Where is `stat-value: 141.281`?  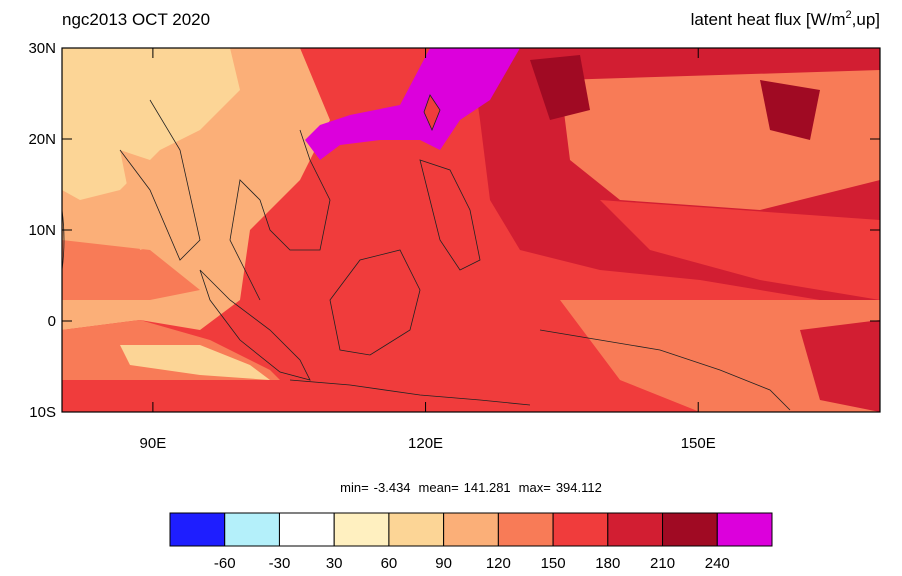
stat-value: 141.281 is located at coordinates (487, 487).